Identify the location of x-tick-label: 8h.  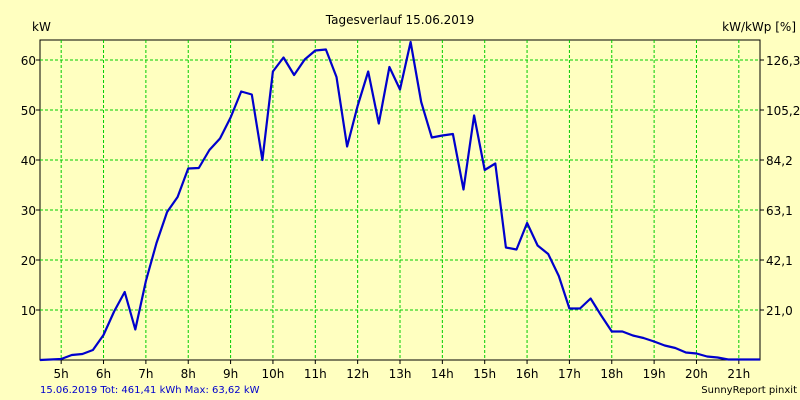
(188, 374).